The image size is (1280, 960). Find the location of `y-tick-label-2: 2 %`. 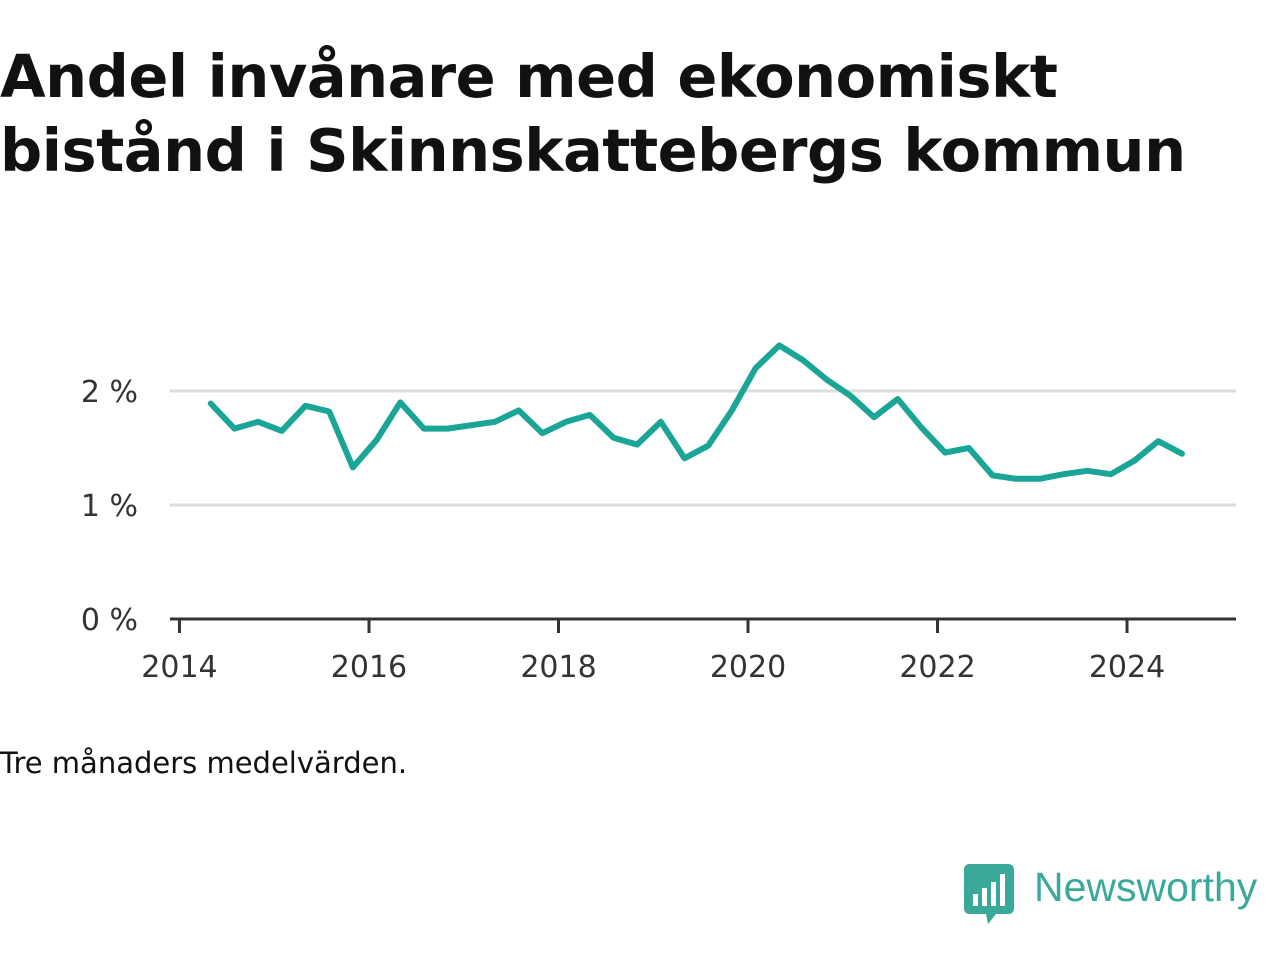

y-tick-label-2: 2 % is located at coordinates (109, 392).